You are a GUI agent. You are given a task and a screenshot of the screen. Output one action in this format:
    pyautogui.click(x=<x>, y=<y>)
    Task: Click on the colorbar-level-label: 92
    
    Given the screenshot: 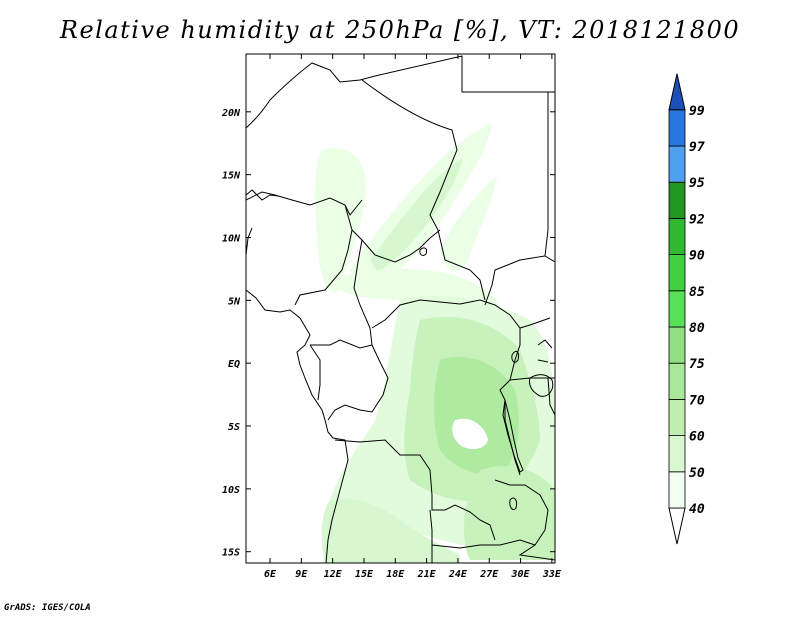 What is the action you would take?
    pyautogui.click(x=697, y=219)
    